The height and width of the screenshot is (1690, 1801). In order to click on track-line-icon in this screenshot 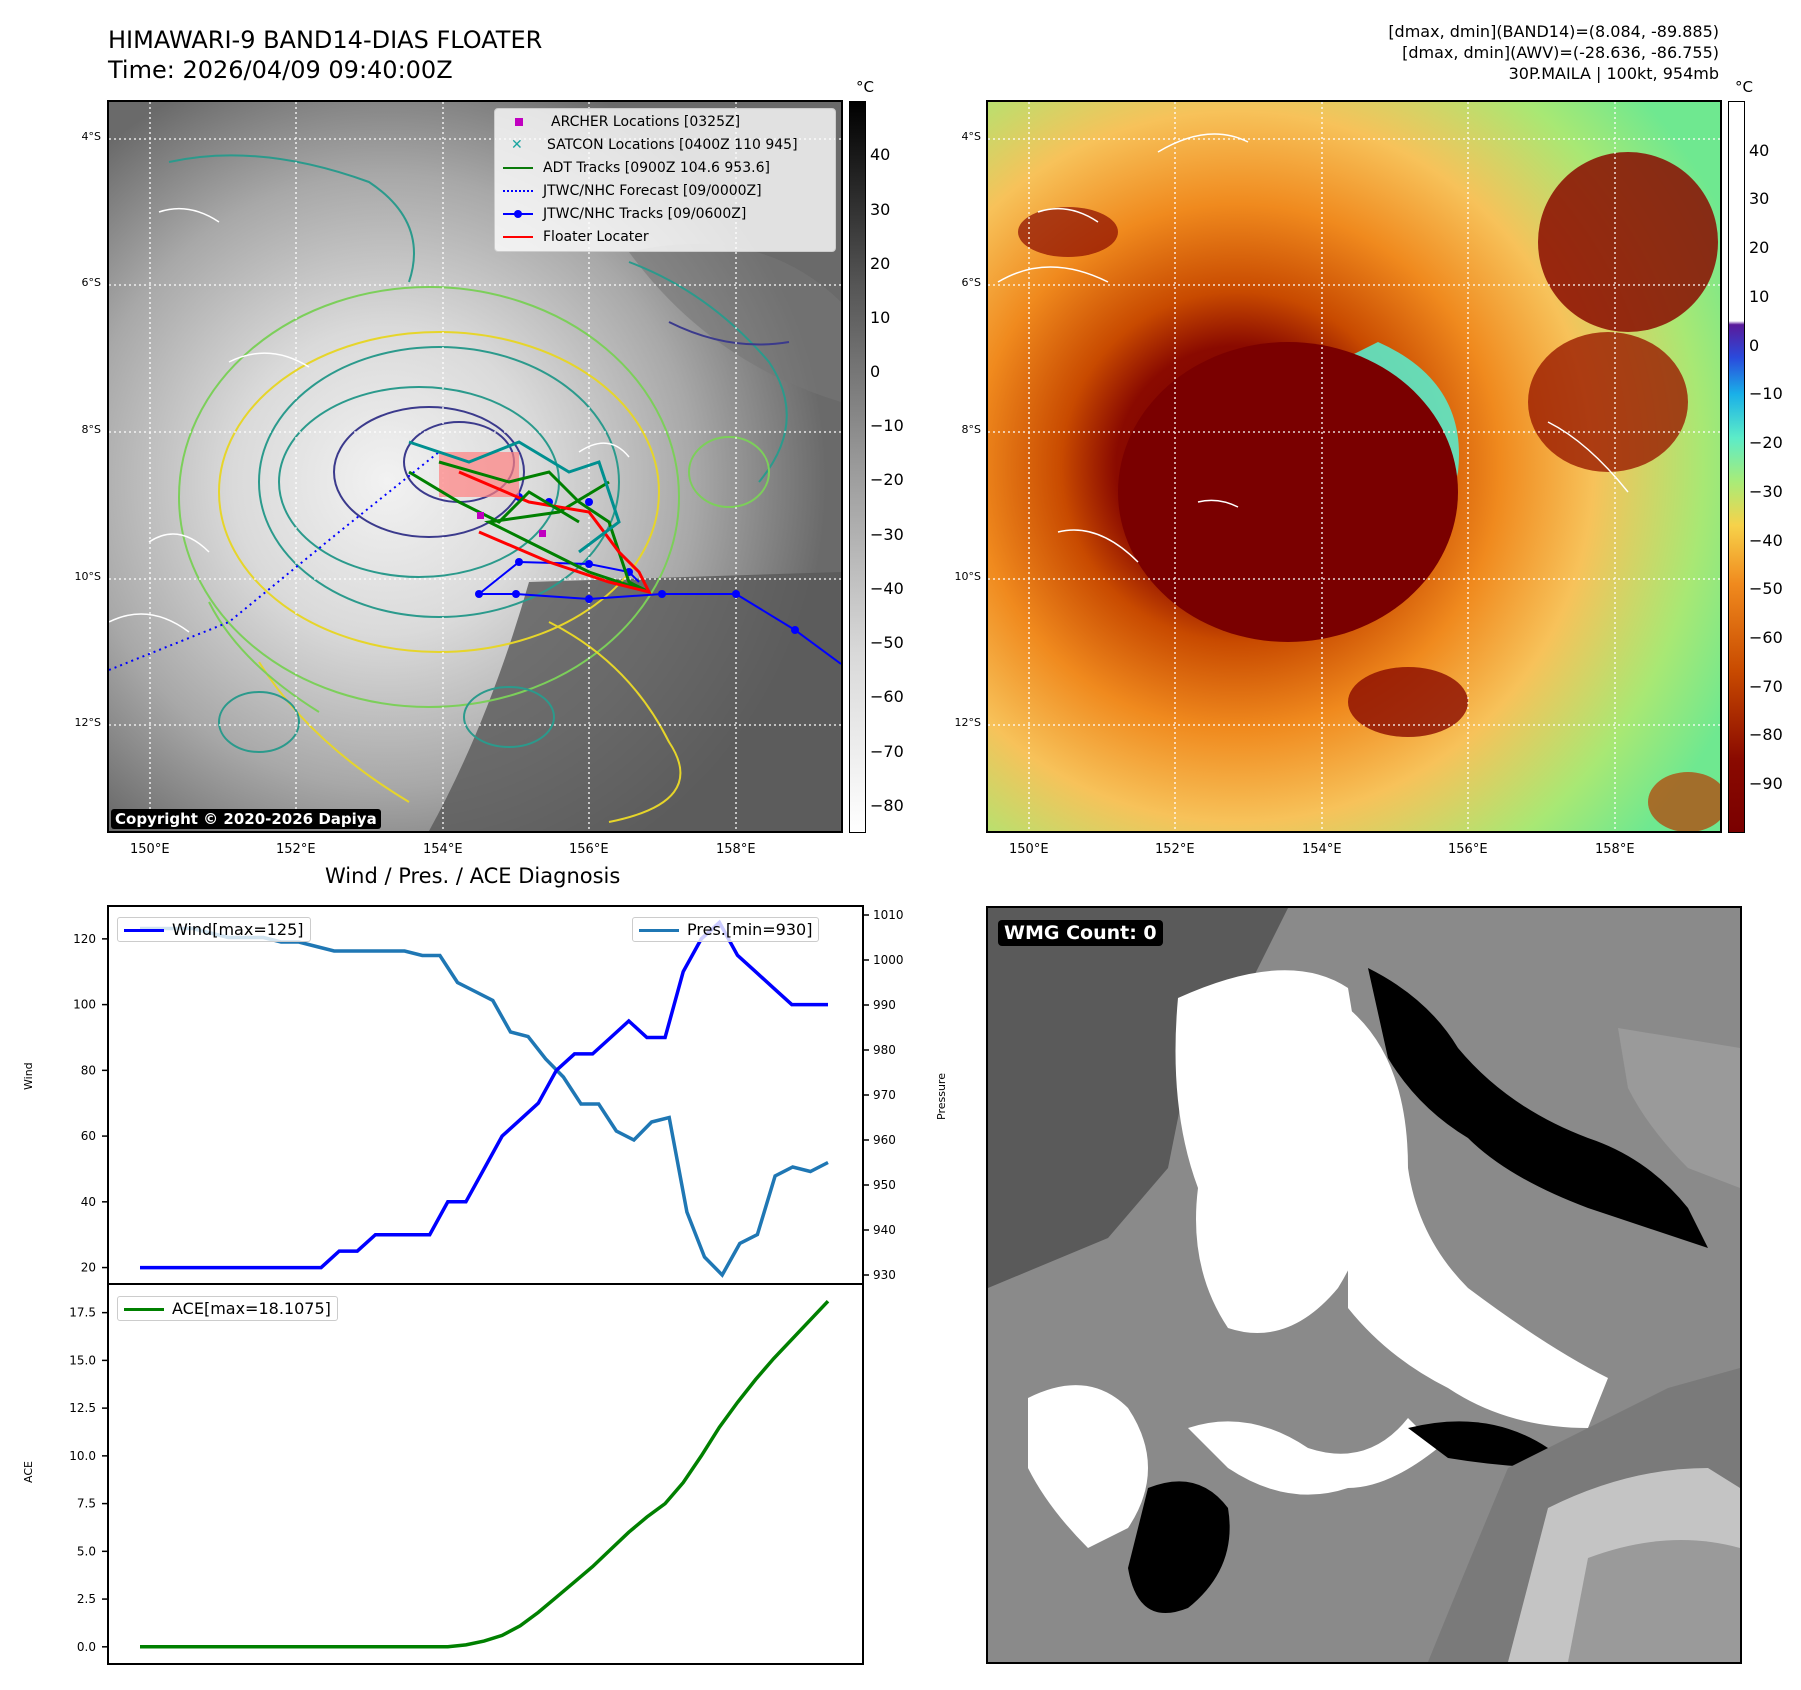, I will do `click(518, 214)`.